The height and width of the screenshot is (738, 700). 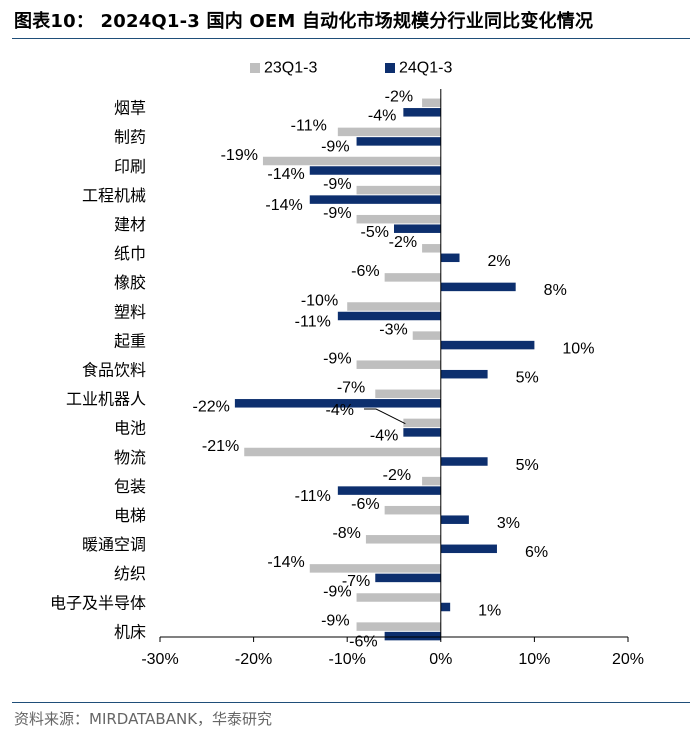 What do you see at coordinates (440, 659) in the screenshot?
I see `x-tick-label-4: 0%` at bounding box center [440, 659].